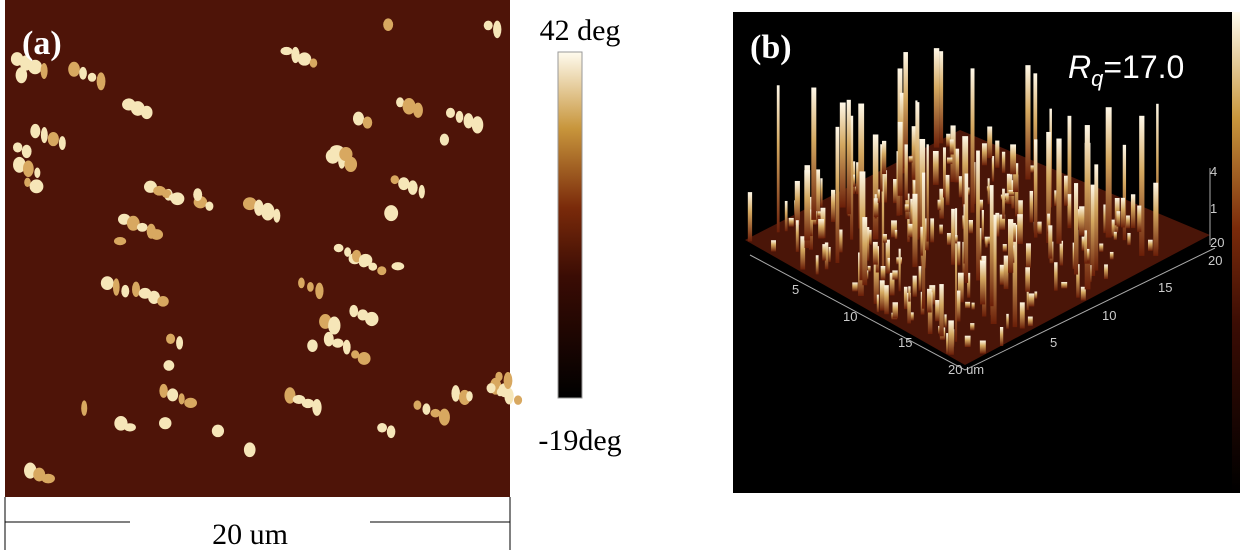 This screenshot has height=554, width=1255. What do you see at coordinates (42, 43) in the screenshot?
I see `panel-label: (a)` at bounding box center [42, 43].